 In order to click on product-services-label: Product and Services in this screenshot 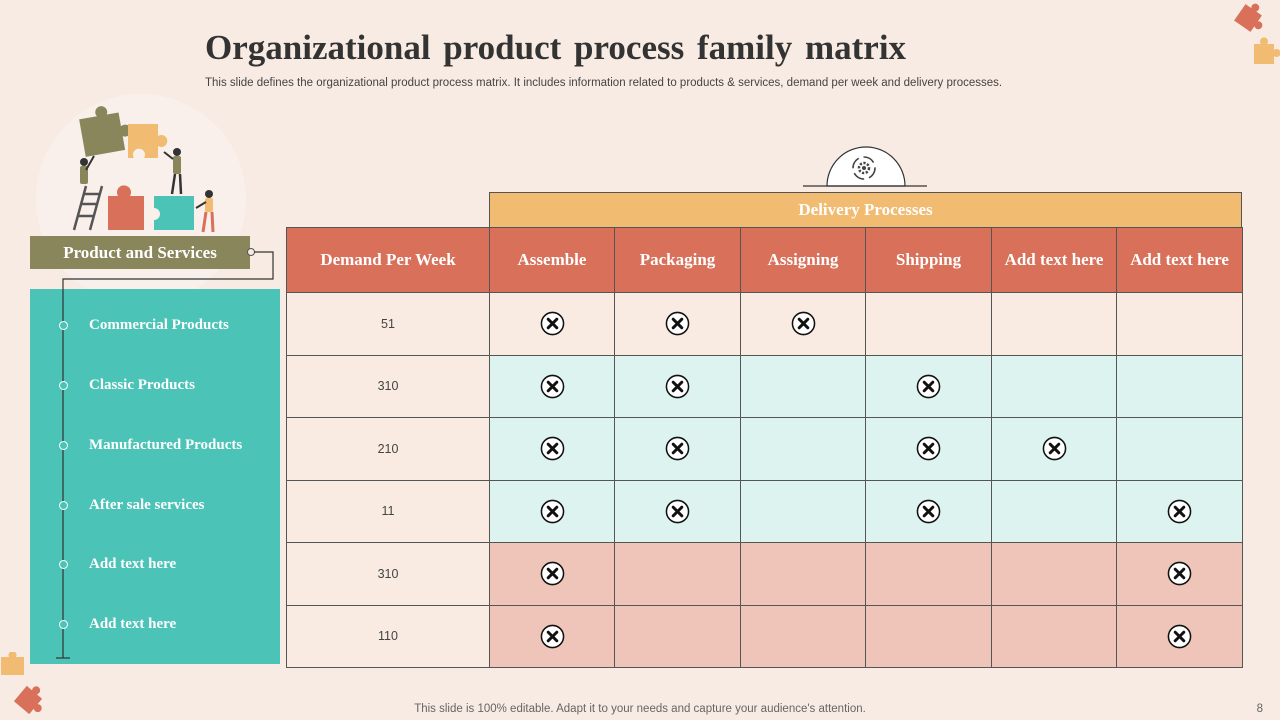, I will do `click(140, 252)`.